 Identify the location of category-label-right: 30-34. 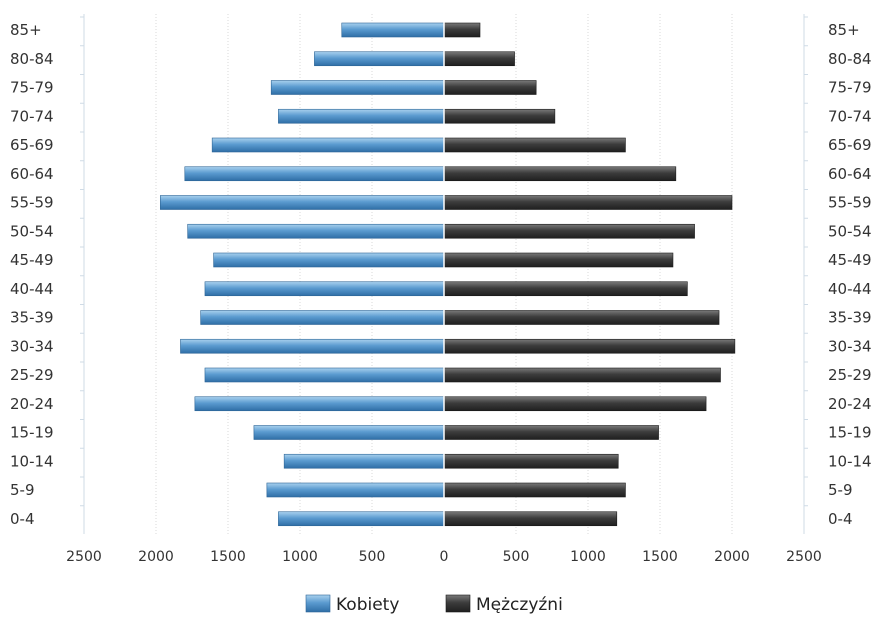
(850, 346).